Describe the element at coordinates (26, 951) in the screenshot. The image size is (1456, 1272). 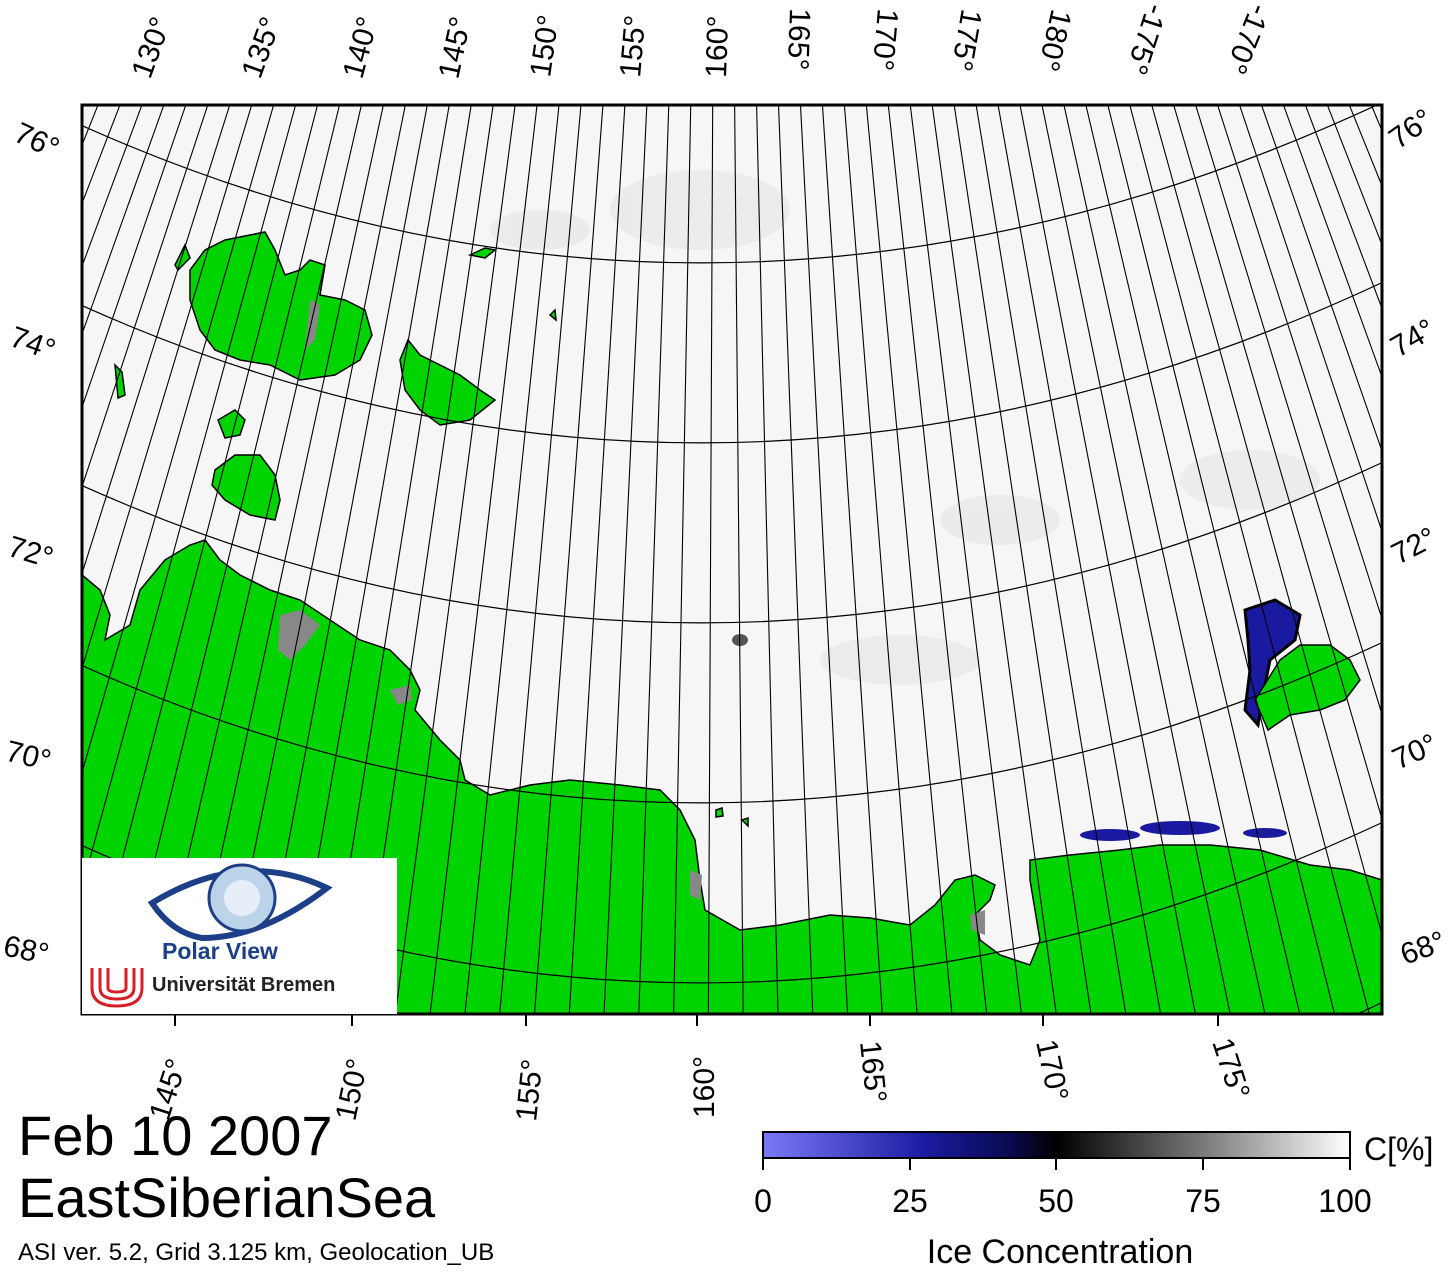
I see `lat-label-left: 68°` at that location.